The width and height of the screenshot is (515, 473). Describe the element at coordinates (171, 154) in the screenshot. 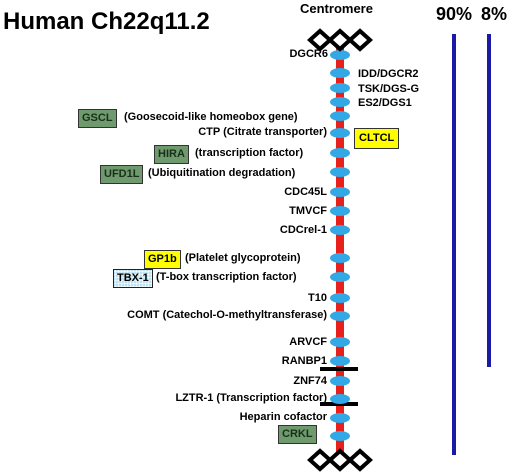

I see `gene-hira-box: HIRA` at that location.